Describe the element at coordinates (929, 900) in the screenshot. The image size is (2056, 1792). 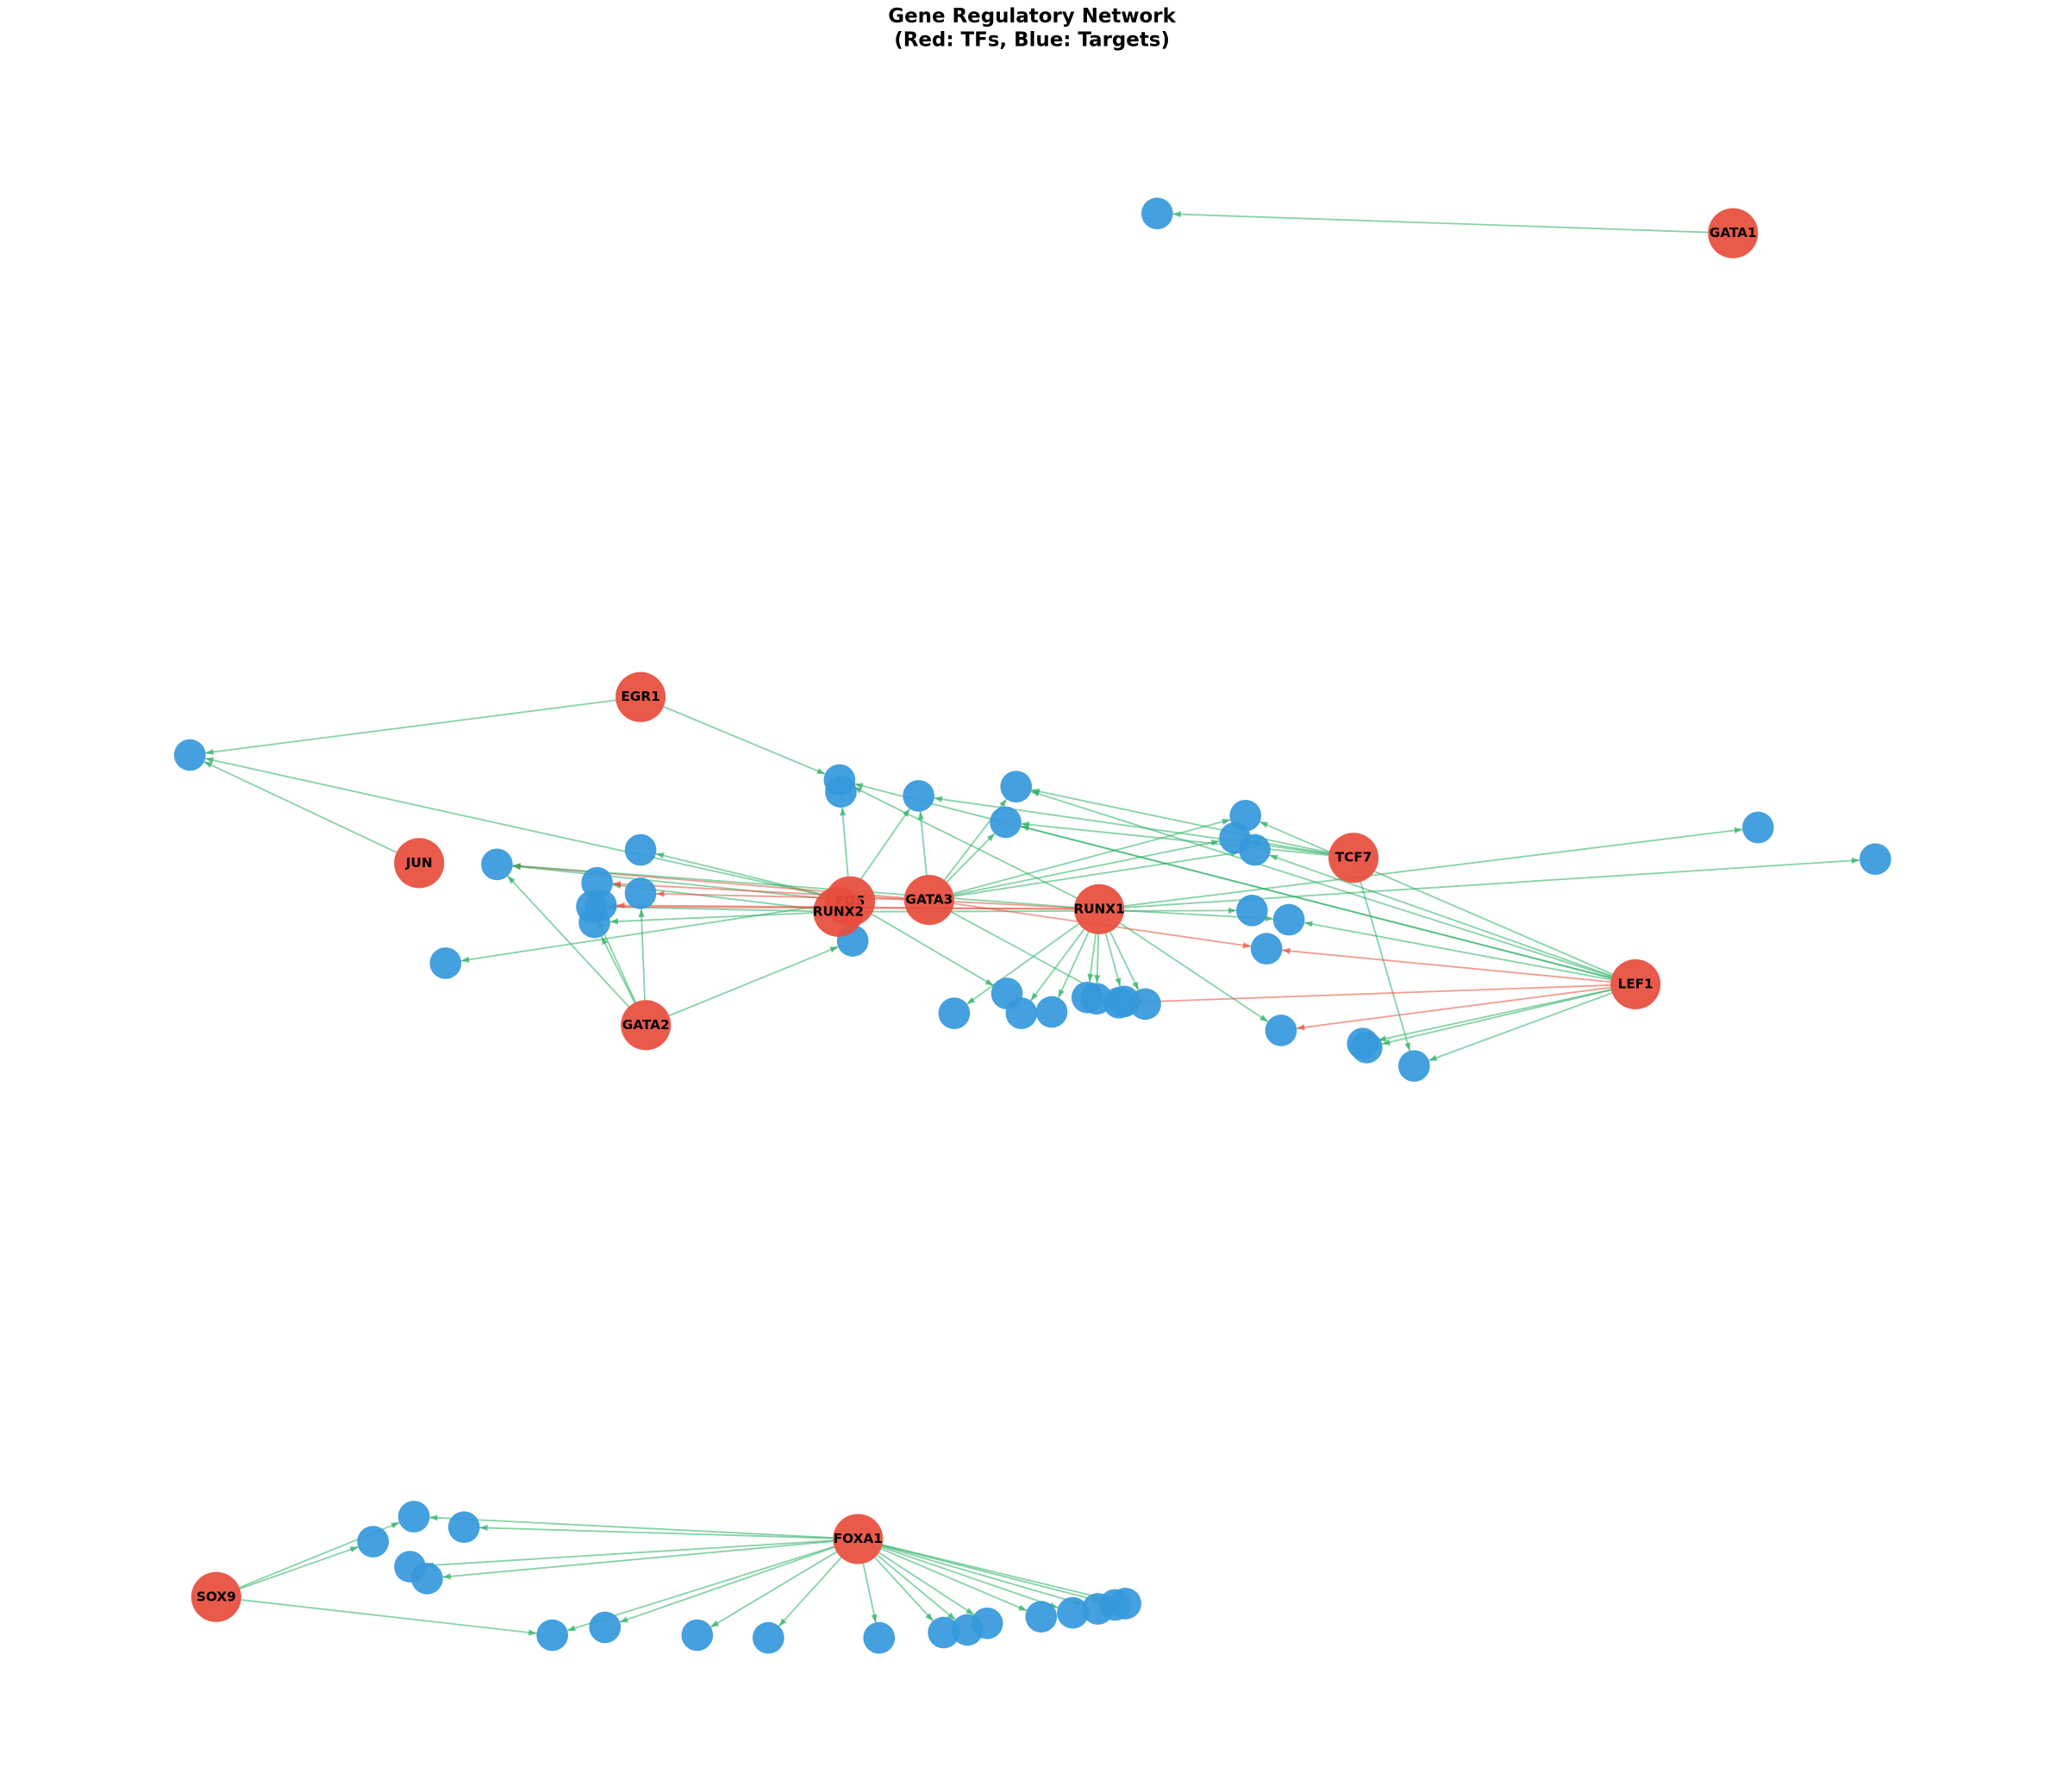
I see `tf-label: GATA3` at that location.